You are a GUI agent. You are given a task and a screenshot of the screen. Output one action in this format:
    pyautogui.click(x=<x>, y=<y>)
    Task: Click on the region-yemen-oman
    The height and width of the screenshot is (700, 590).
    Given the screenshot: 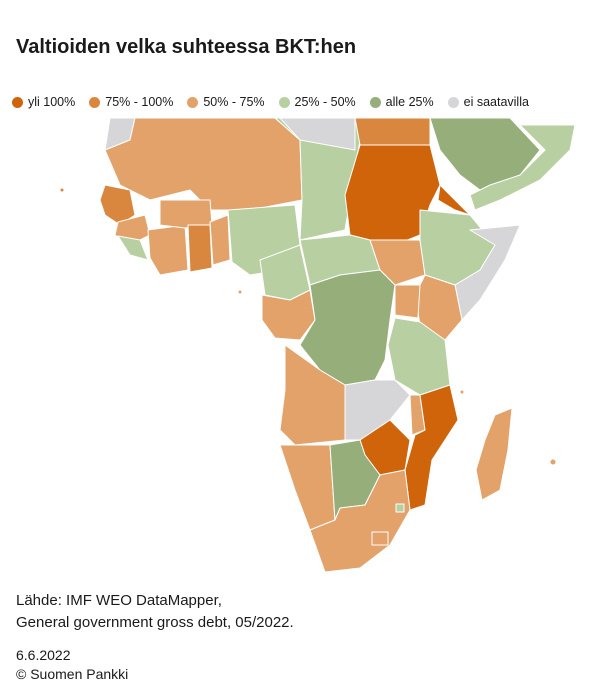 What is the action you would take?
    pyautogui.click(x=522, y=167)
    